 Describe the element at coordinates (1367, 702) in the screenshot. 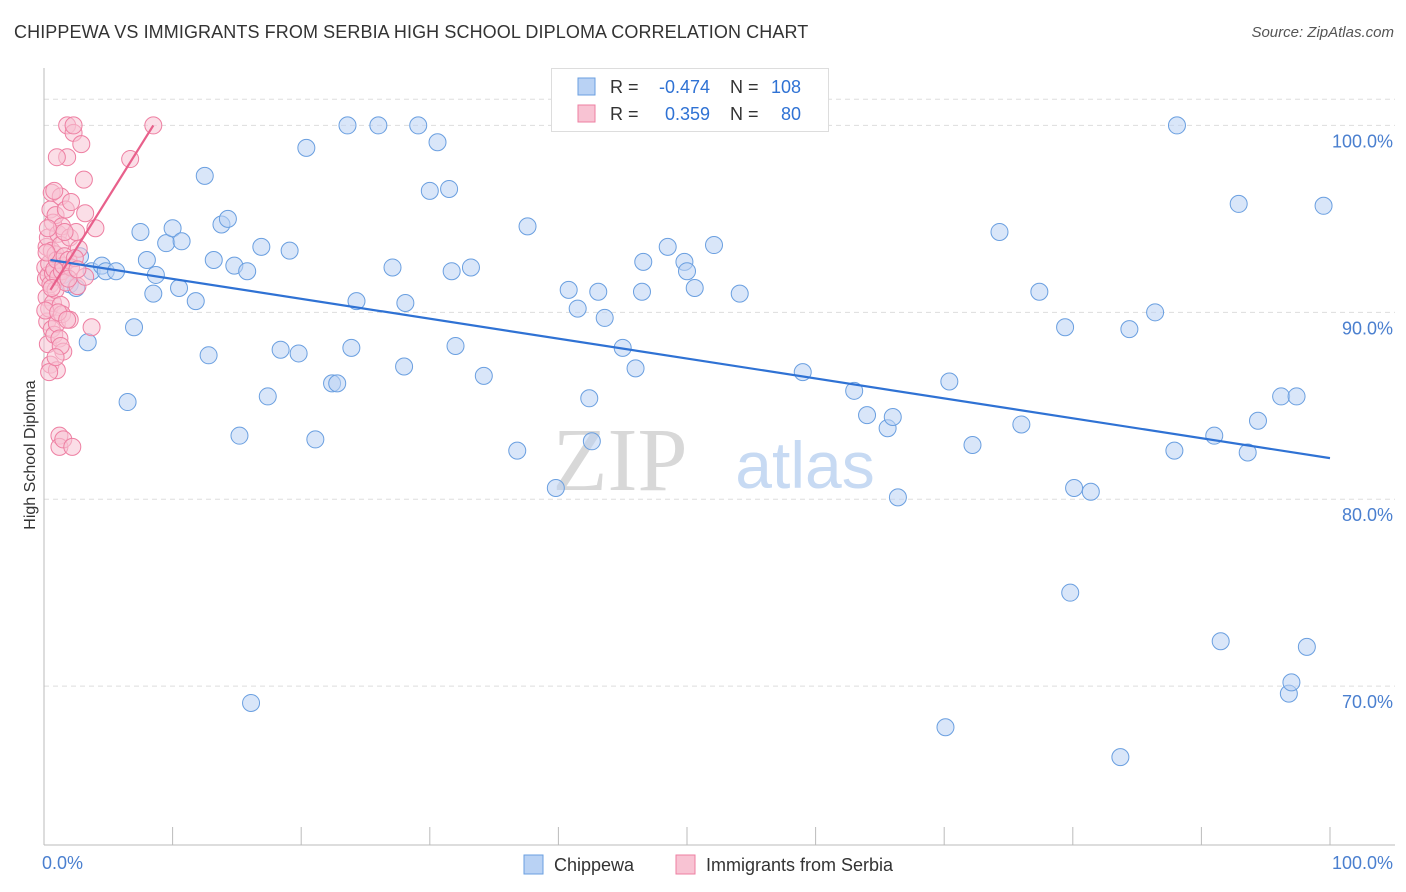

I see `y-tick-label: 70.0%` at that location.